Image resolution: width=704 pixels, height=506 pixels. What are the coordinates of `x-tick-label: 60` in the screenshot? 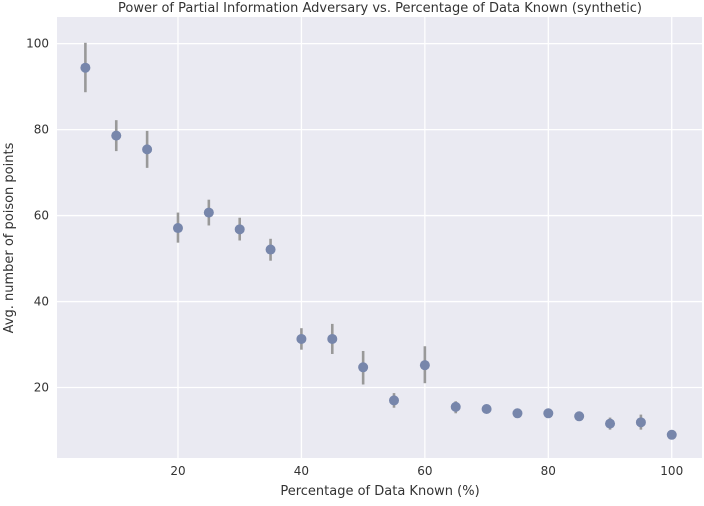 It's located at (424, 471).